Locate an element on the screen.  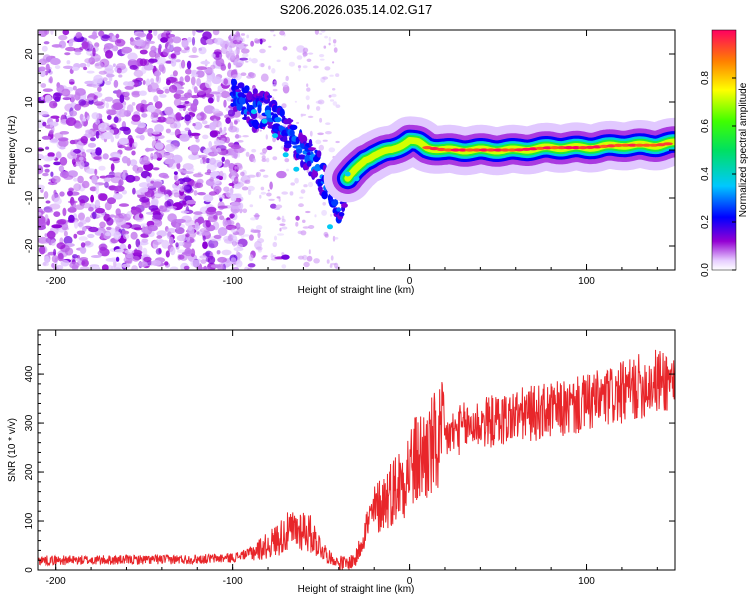
colorbar-ticks: 0.0 0.2 0.4 0.6 0.8 is located at coordinates (718, 174).